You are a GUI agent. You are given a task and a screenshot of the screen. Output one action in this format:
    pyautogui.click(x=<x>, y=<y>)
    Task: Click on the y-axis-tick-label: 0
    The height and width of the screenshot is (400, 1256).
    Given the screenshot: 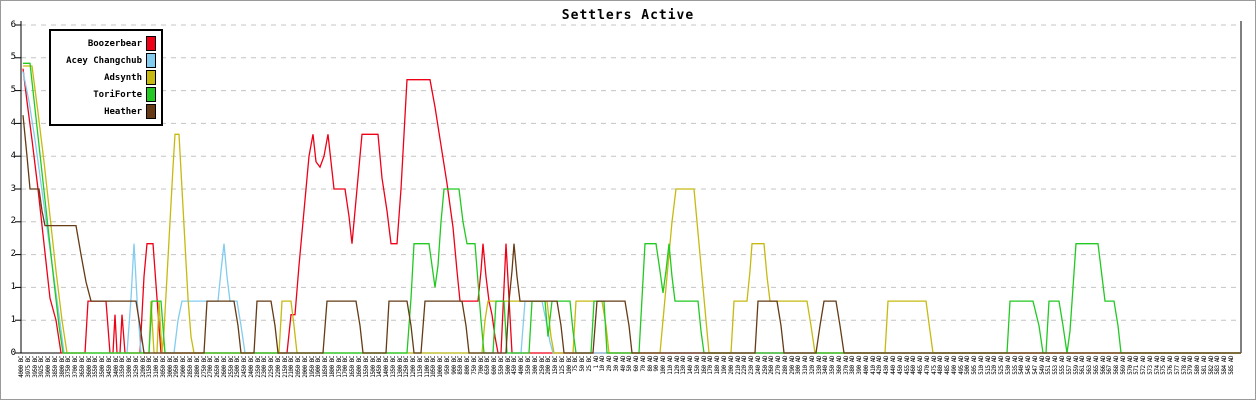 What is the action you would take?
    pyautogui.click(x=13, y=352)
    